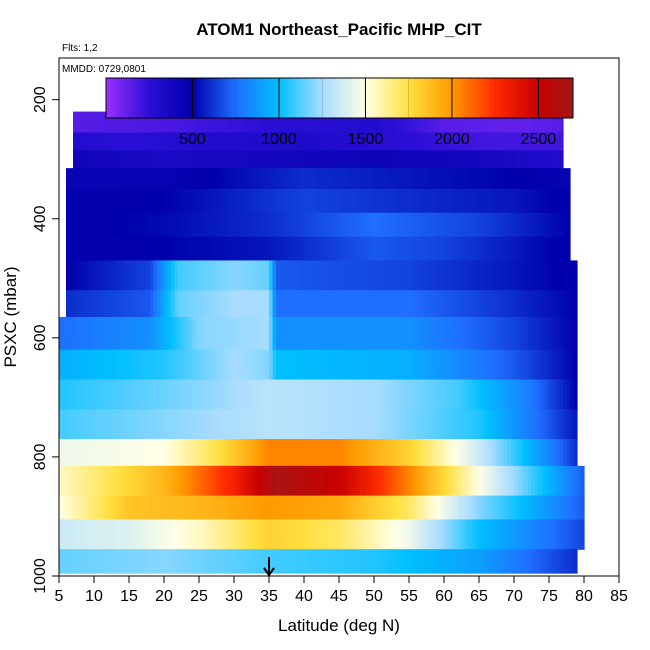  I want to click on colorbar-tick-label: 1000, so click(279, 139).